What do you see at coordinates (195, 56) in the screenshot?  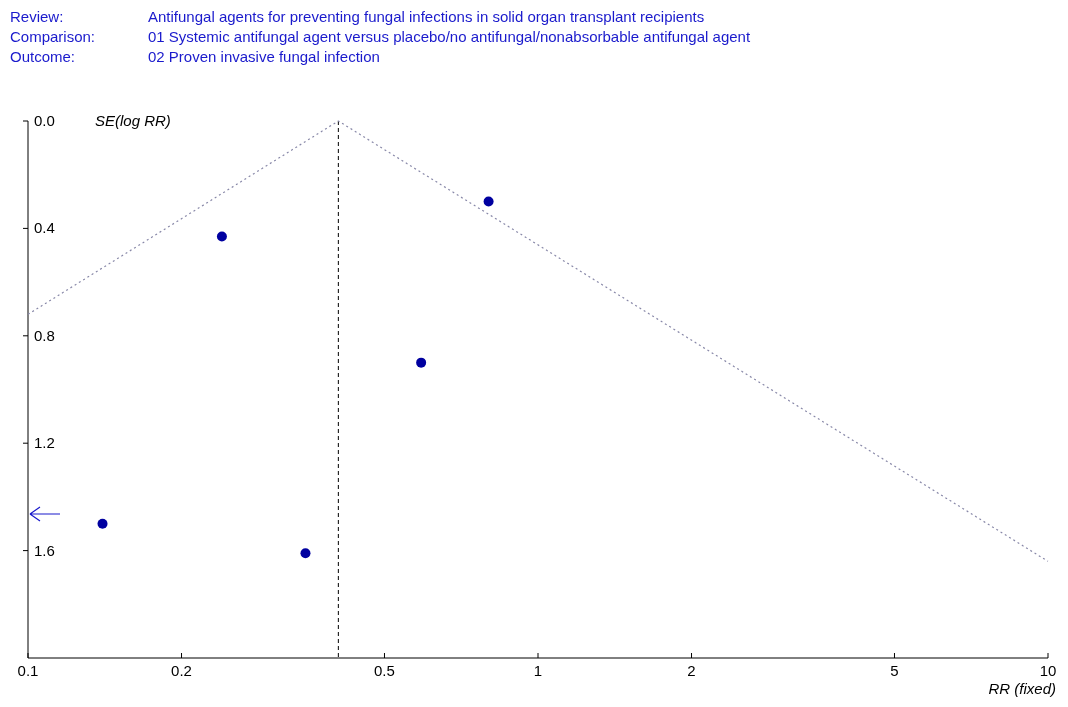 I see `text: Outcome: 02 Proven invasive fungal infection` at bounding box center [195, 56].